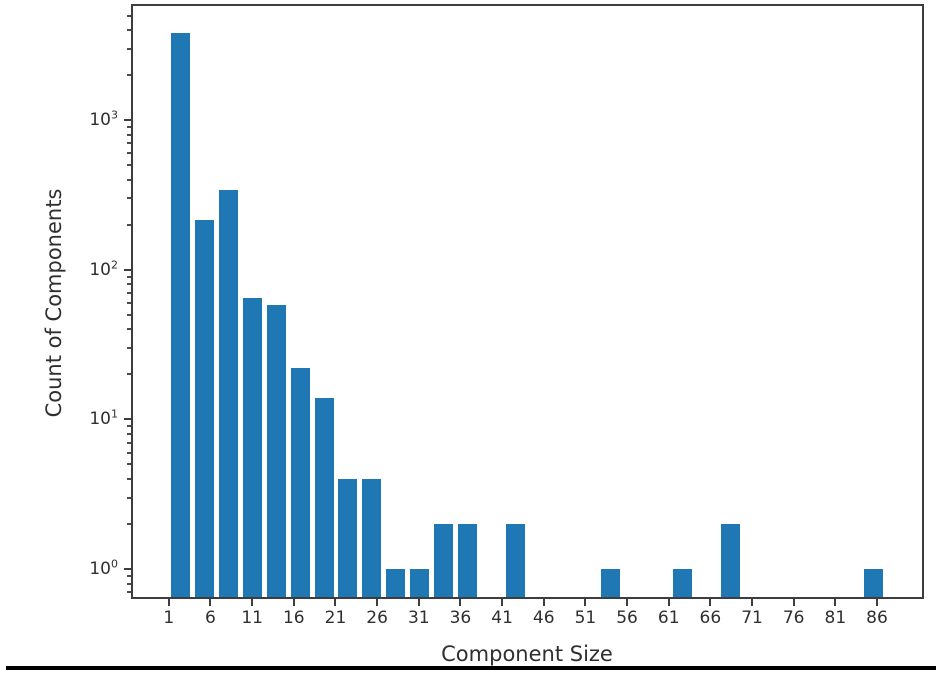 The width and height of the screenshot is (936, 676). What do you see at coordinates (377, 618) in the screenshot?
I see `x-tick-label: 26` at bounding box center [377, 618].